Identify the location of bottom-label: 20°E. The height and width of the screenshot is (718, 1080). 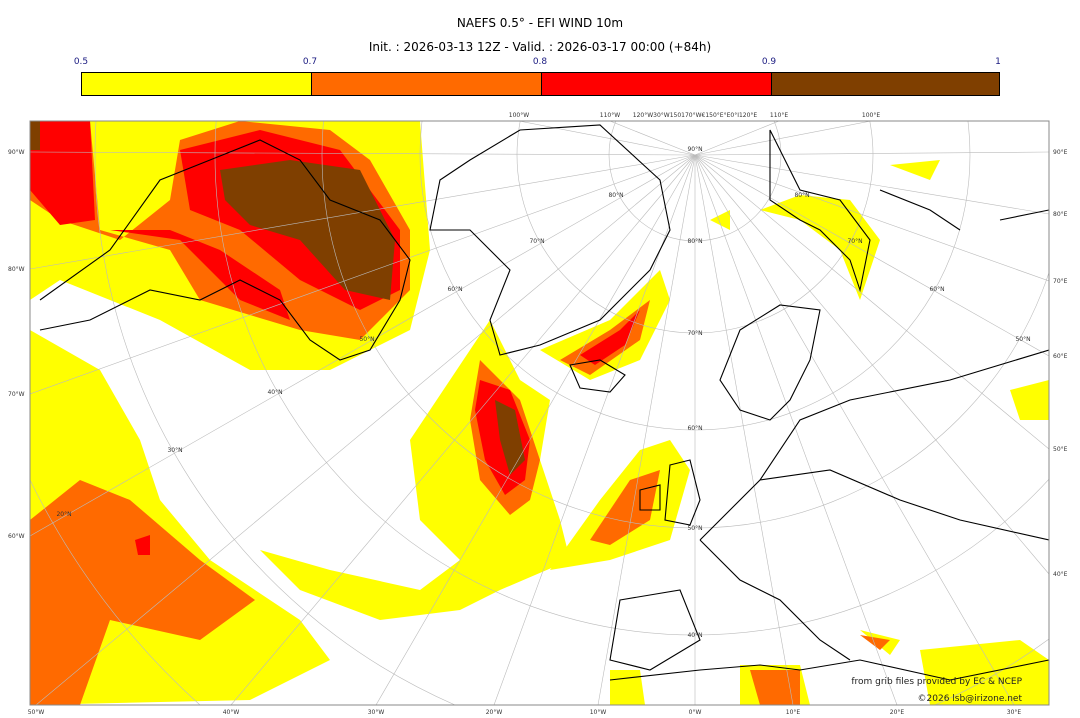
(897, 712).